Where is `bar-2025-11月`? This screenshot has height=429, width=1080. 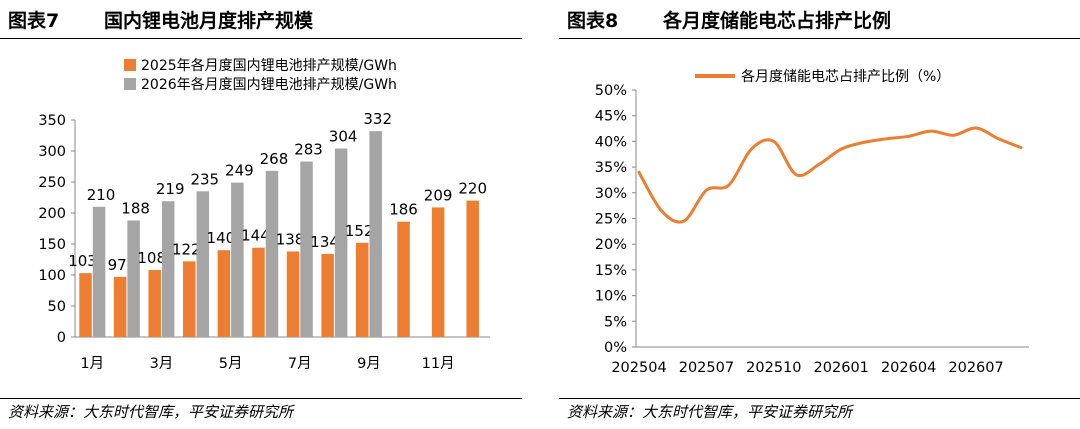
bar-2025-11月 is located at coordinates (438, 272).